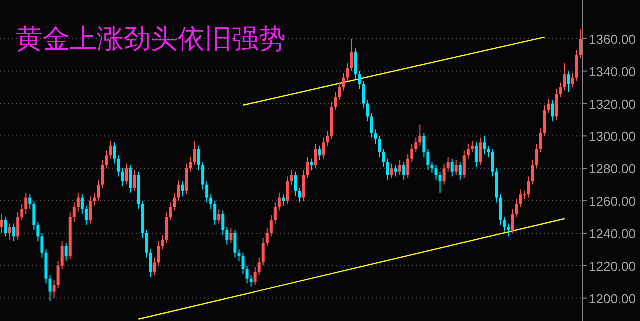 The height and width of the screenshot is (321, 640). Describe the element at coordinates (612, 298) in the screenshot. I see `y-tick-label: 1200.00` at that location.